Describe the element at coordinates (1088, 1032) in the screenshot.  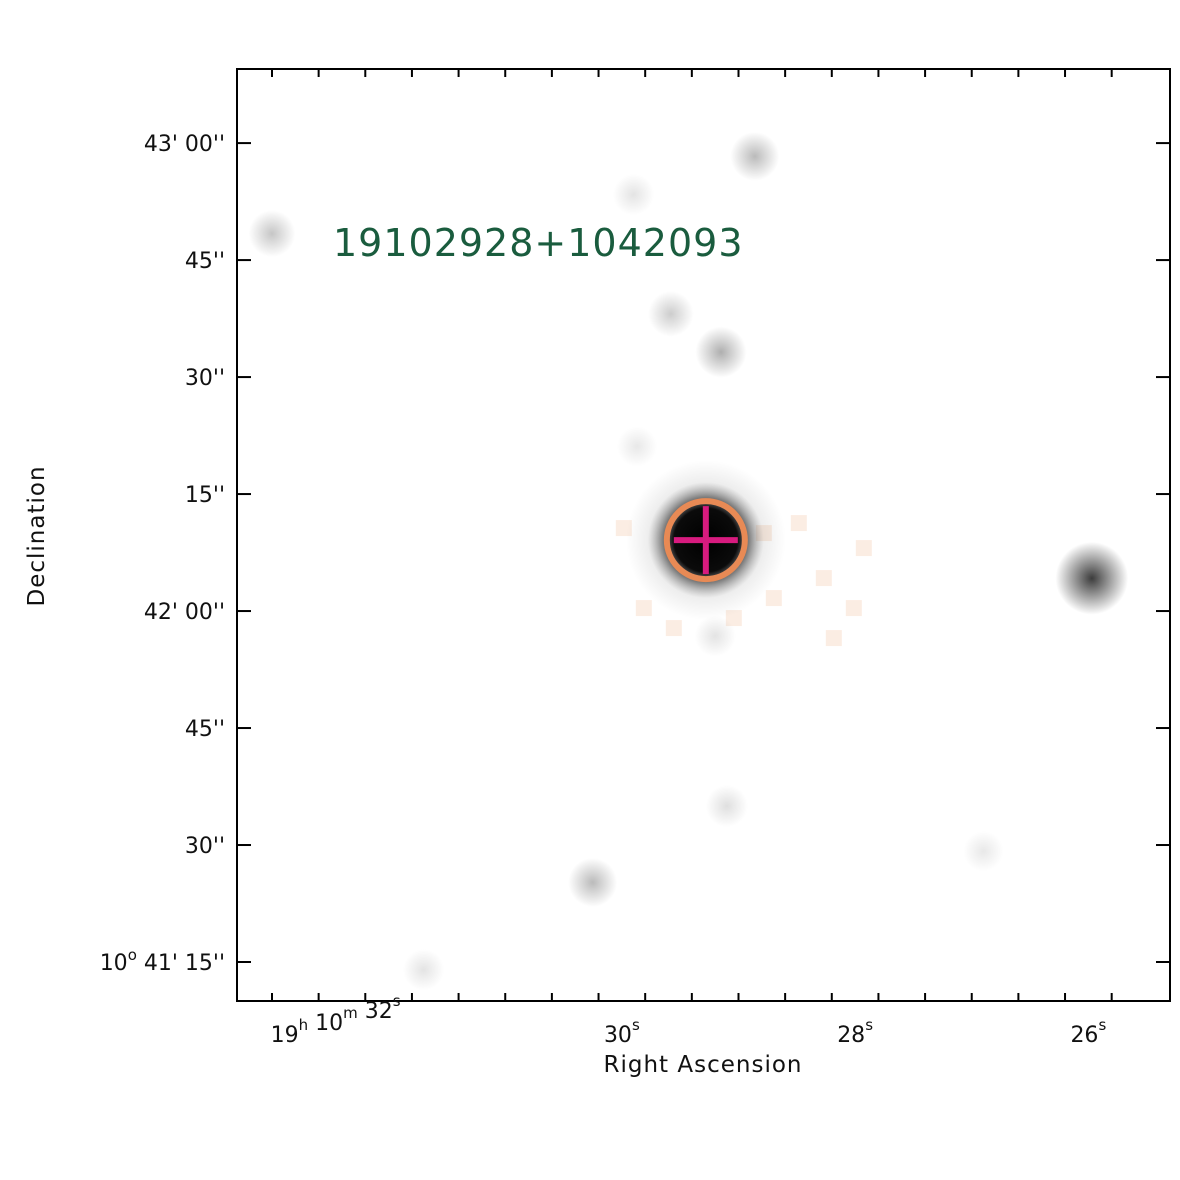
I see `x-tick-label: 26s` at that location.